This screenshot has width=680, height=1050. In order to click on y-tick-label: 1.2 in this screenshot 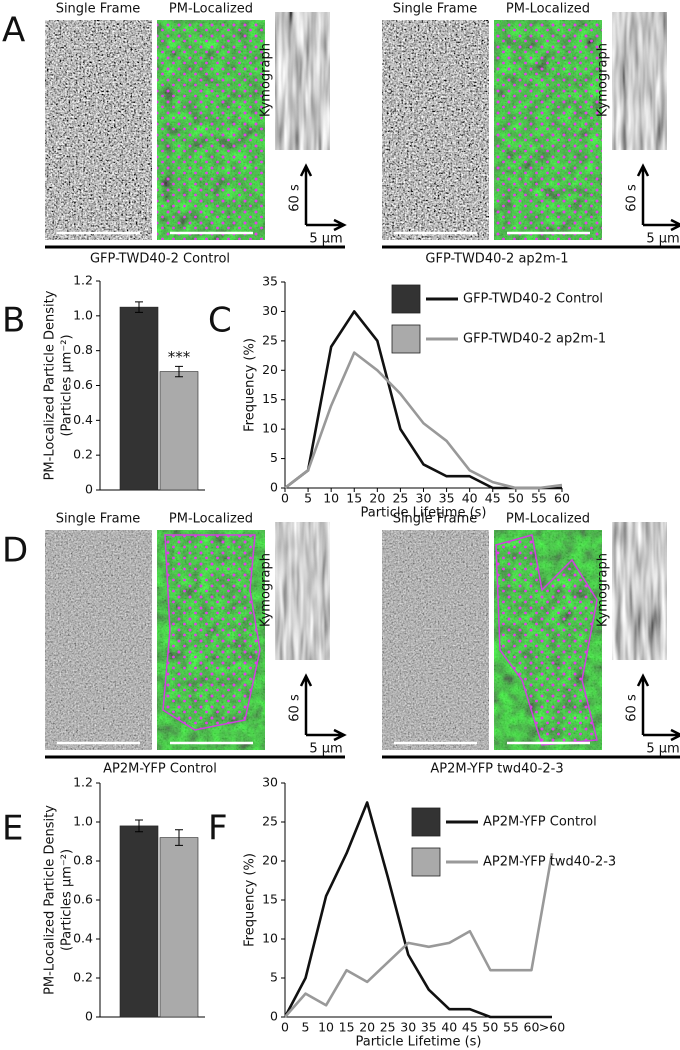, I will do `click(83, 280)`.